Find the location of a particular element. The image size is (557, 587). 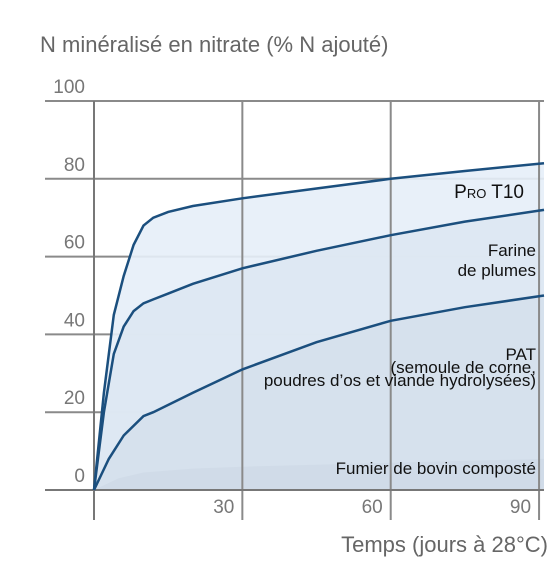

series-label: Pro T10 is located at coordinates (489, 192).